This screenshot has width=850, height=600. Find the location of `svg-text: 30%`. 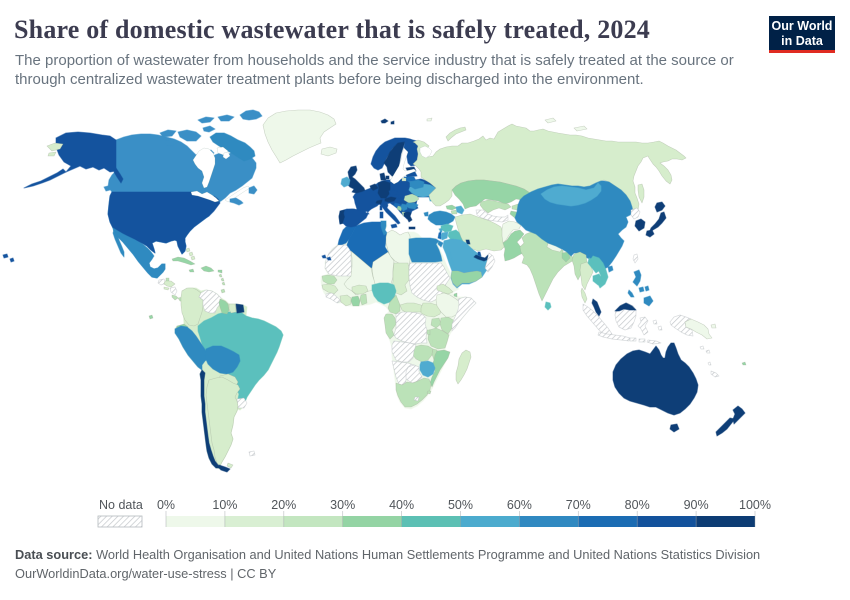

svg-text: 30% is located at coordinates (342, 505).